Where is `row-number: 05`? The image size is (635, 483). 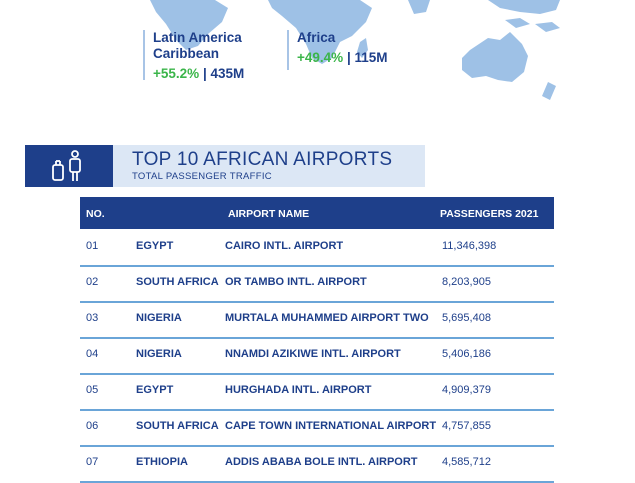 row-number: 05 is located at coordinates (92, 390).